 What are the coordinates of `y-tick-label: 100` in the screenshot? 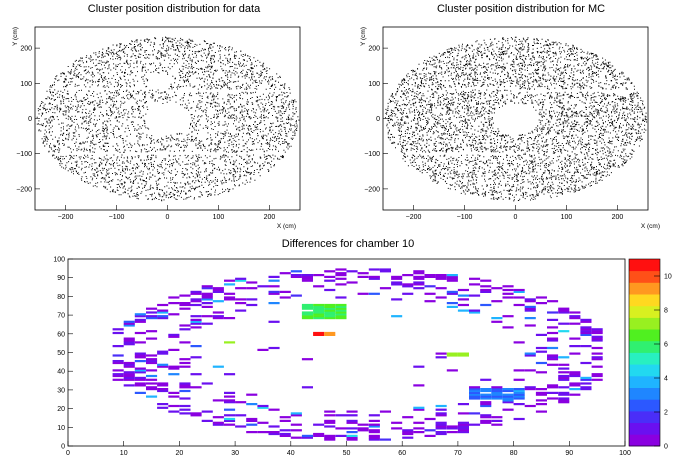 It's located at (59, 260).